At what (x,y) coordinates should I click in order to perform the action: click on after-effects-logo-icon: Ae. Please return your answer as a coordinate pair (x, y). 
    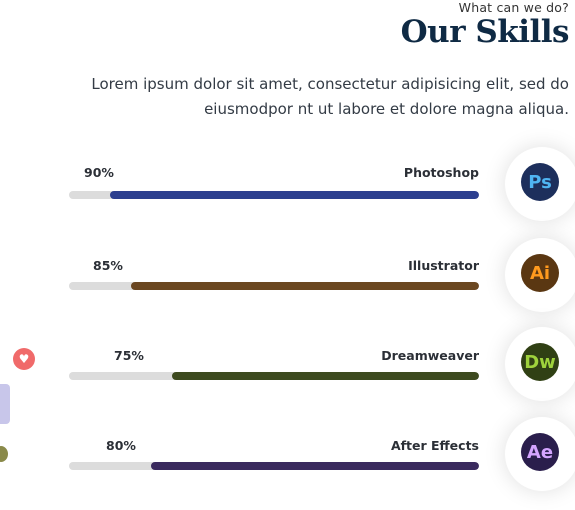
    Looking at the image, I should click on (540, 452).